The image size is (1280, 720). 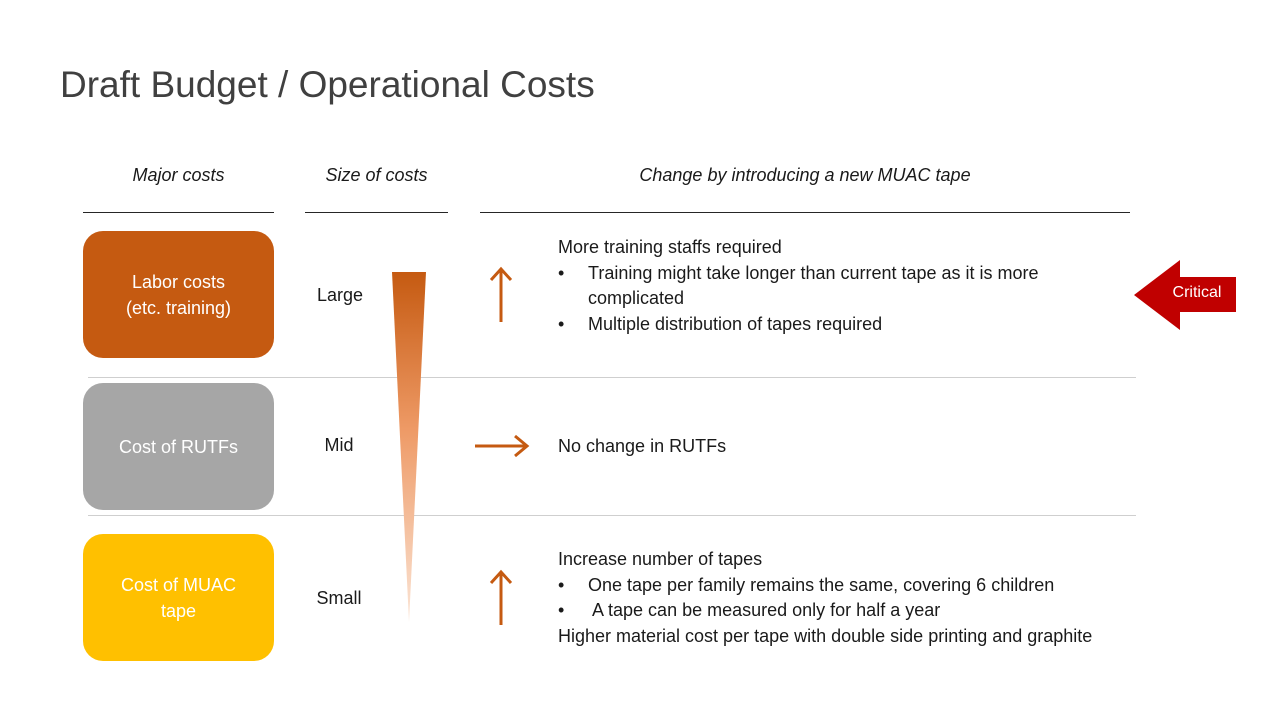 I want to click on labor-costs-label-line: Labor costs, so click(x=178, y=281).